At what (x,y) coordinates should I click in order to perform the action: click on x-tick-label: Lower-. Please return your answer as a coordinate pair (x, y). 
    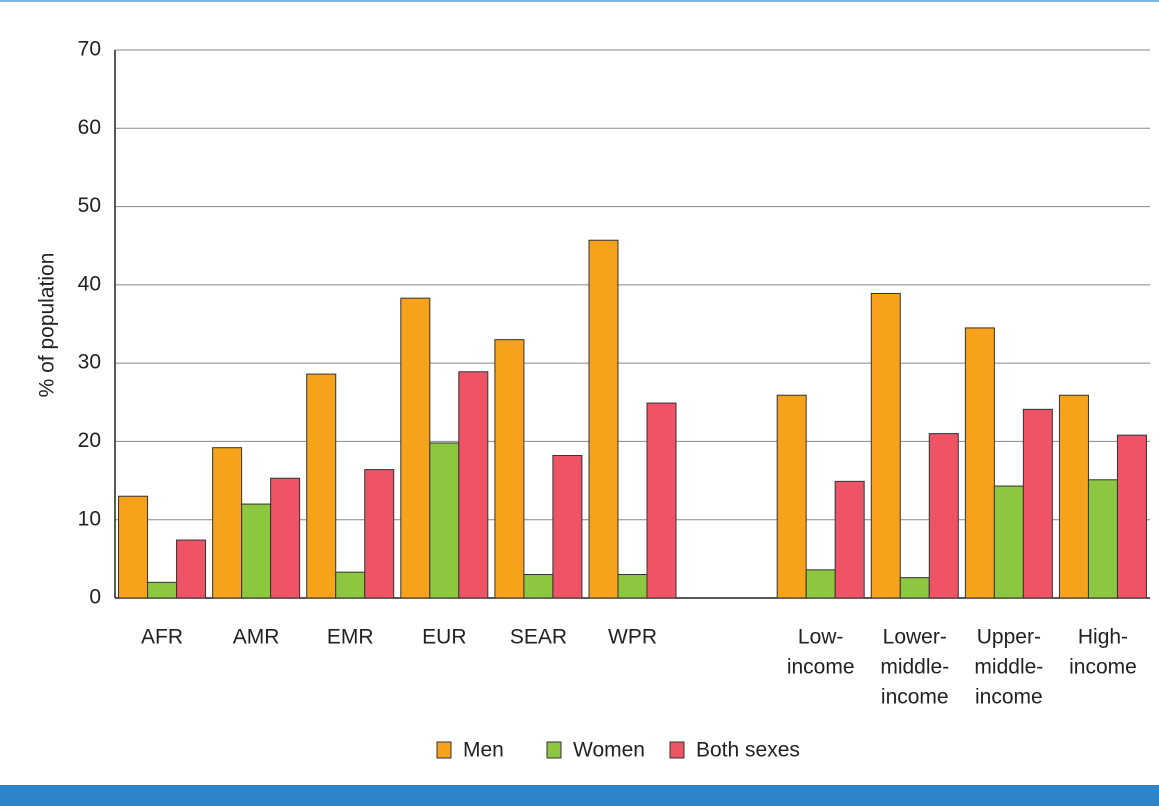
    Looking at the image, I should click on (915, 637).